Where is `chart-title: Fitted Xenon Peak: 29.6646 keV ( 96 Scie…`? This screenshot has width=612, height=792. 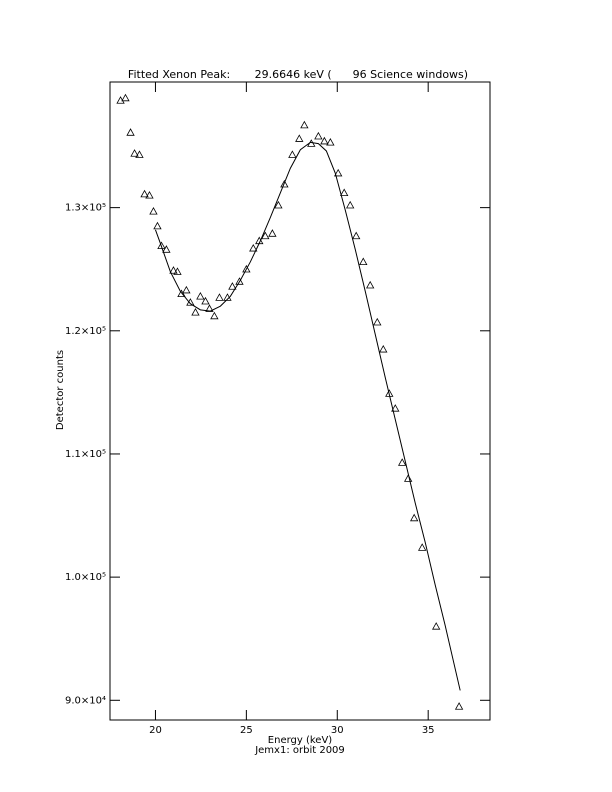 chart-title: Fitted Xenon Peak: 29.6646 keV ( 96 Scie… is located at coordinates (298, 74).